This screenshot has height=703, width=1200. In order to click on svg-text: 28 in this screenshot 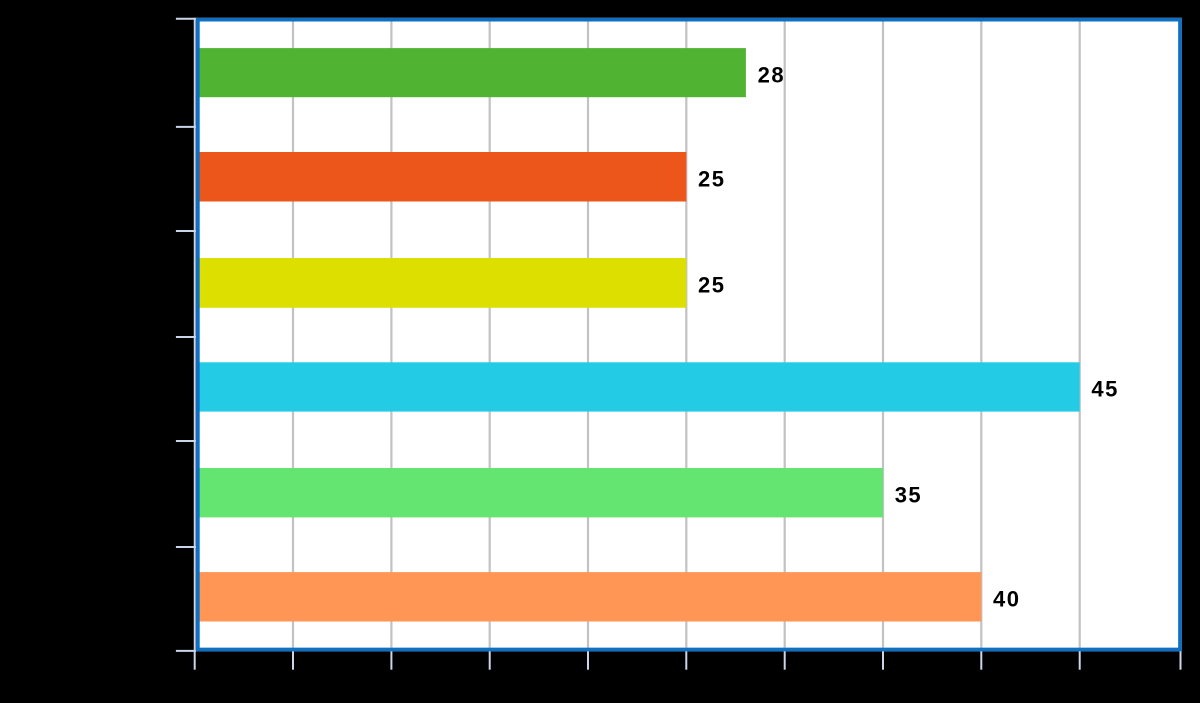, I will do `click(771, 74)`.